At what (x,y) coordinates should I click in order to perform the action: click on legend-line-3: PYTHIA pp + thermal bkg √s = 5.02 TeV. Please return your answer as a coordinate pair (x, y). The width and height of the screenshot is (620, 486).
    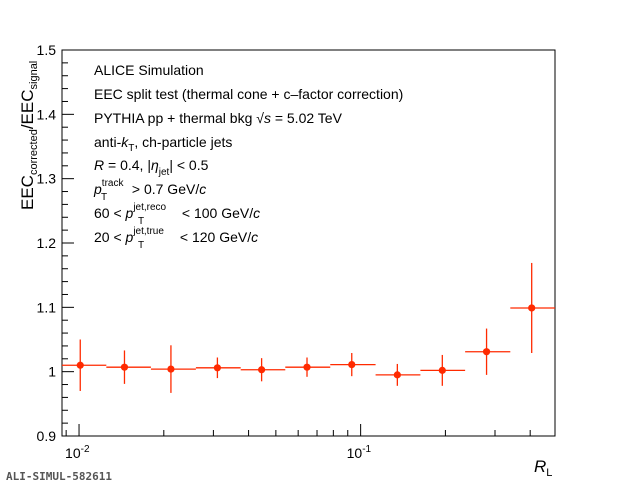
    Looking at the image, I should click on (218, 118).